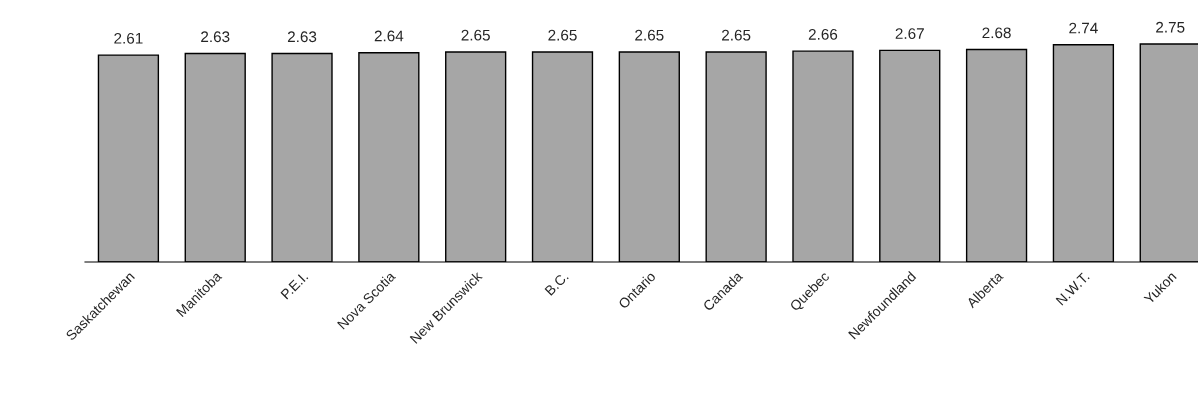 The height and width of the screenshot is (400, 1198). I want to click on data-label: 2.67, so click(909, 33).